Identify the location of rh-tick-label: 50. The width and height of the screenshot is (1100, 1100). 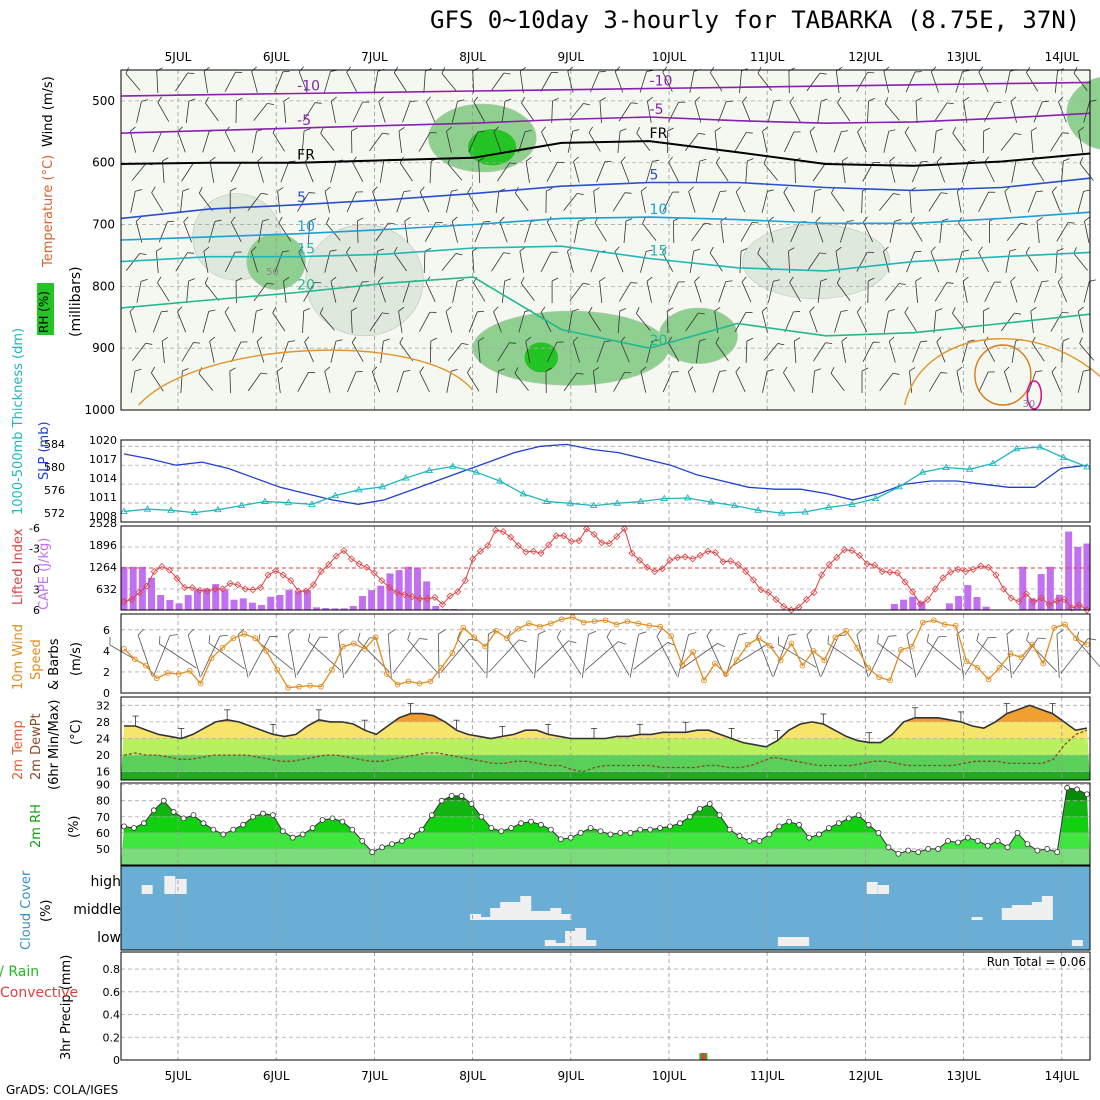
(103, 849).